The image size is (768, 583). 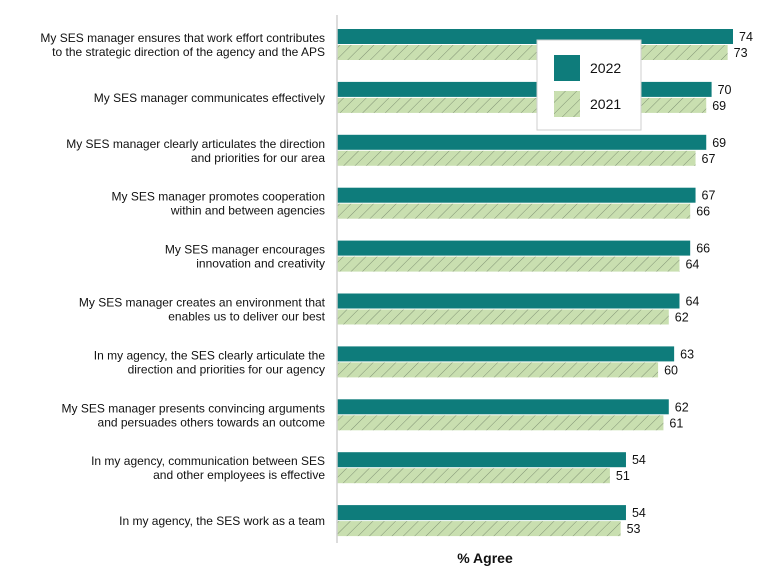 What do you see at coordinates (605, 68) in the screenshot?
I see `legend-label: 2022` at bounding box center [605, 68].